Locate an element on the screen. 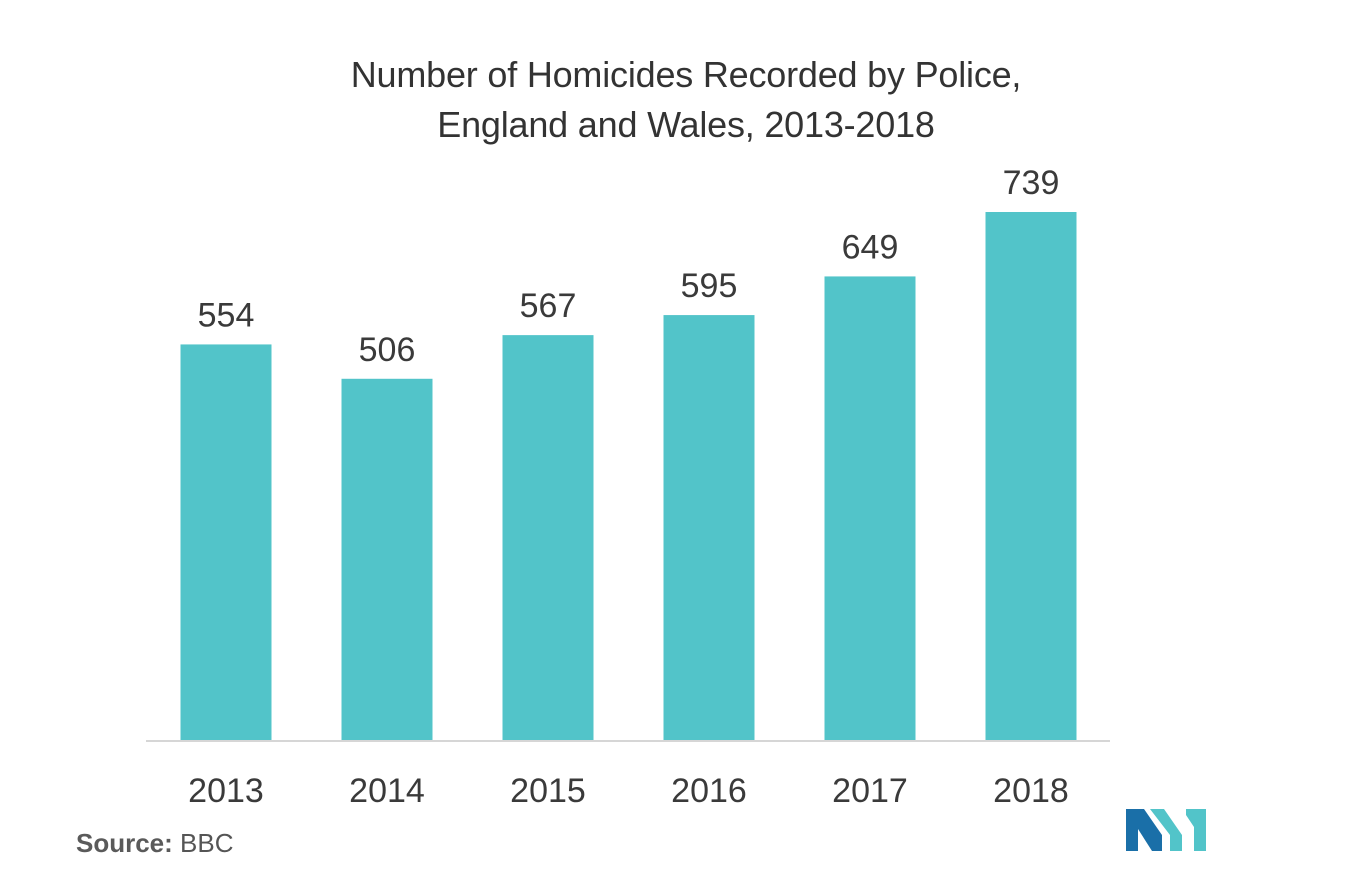 The height and width of the screenshot is (880, 1372). data-label-2017: 649 is located at coordinates (870, 247).